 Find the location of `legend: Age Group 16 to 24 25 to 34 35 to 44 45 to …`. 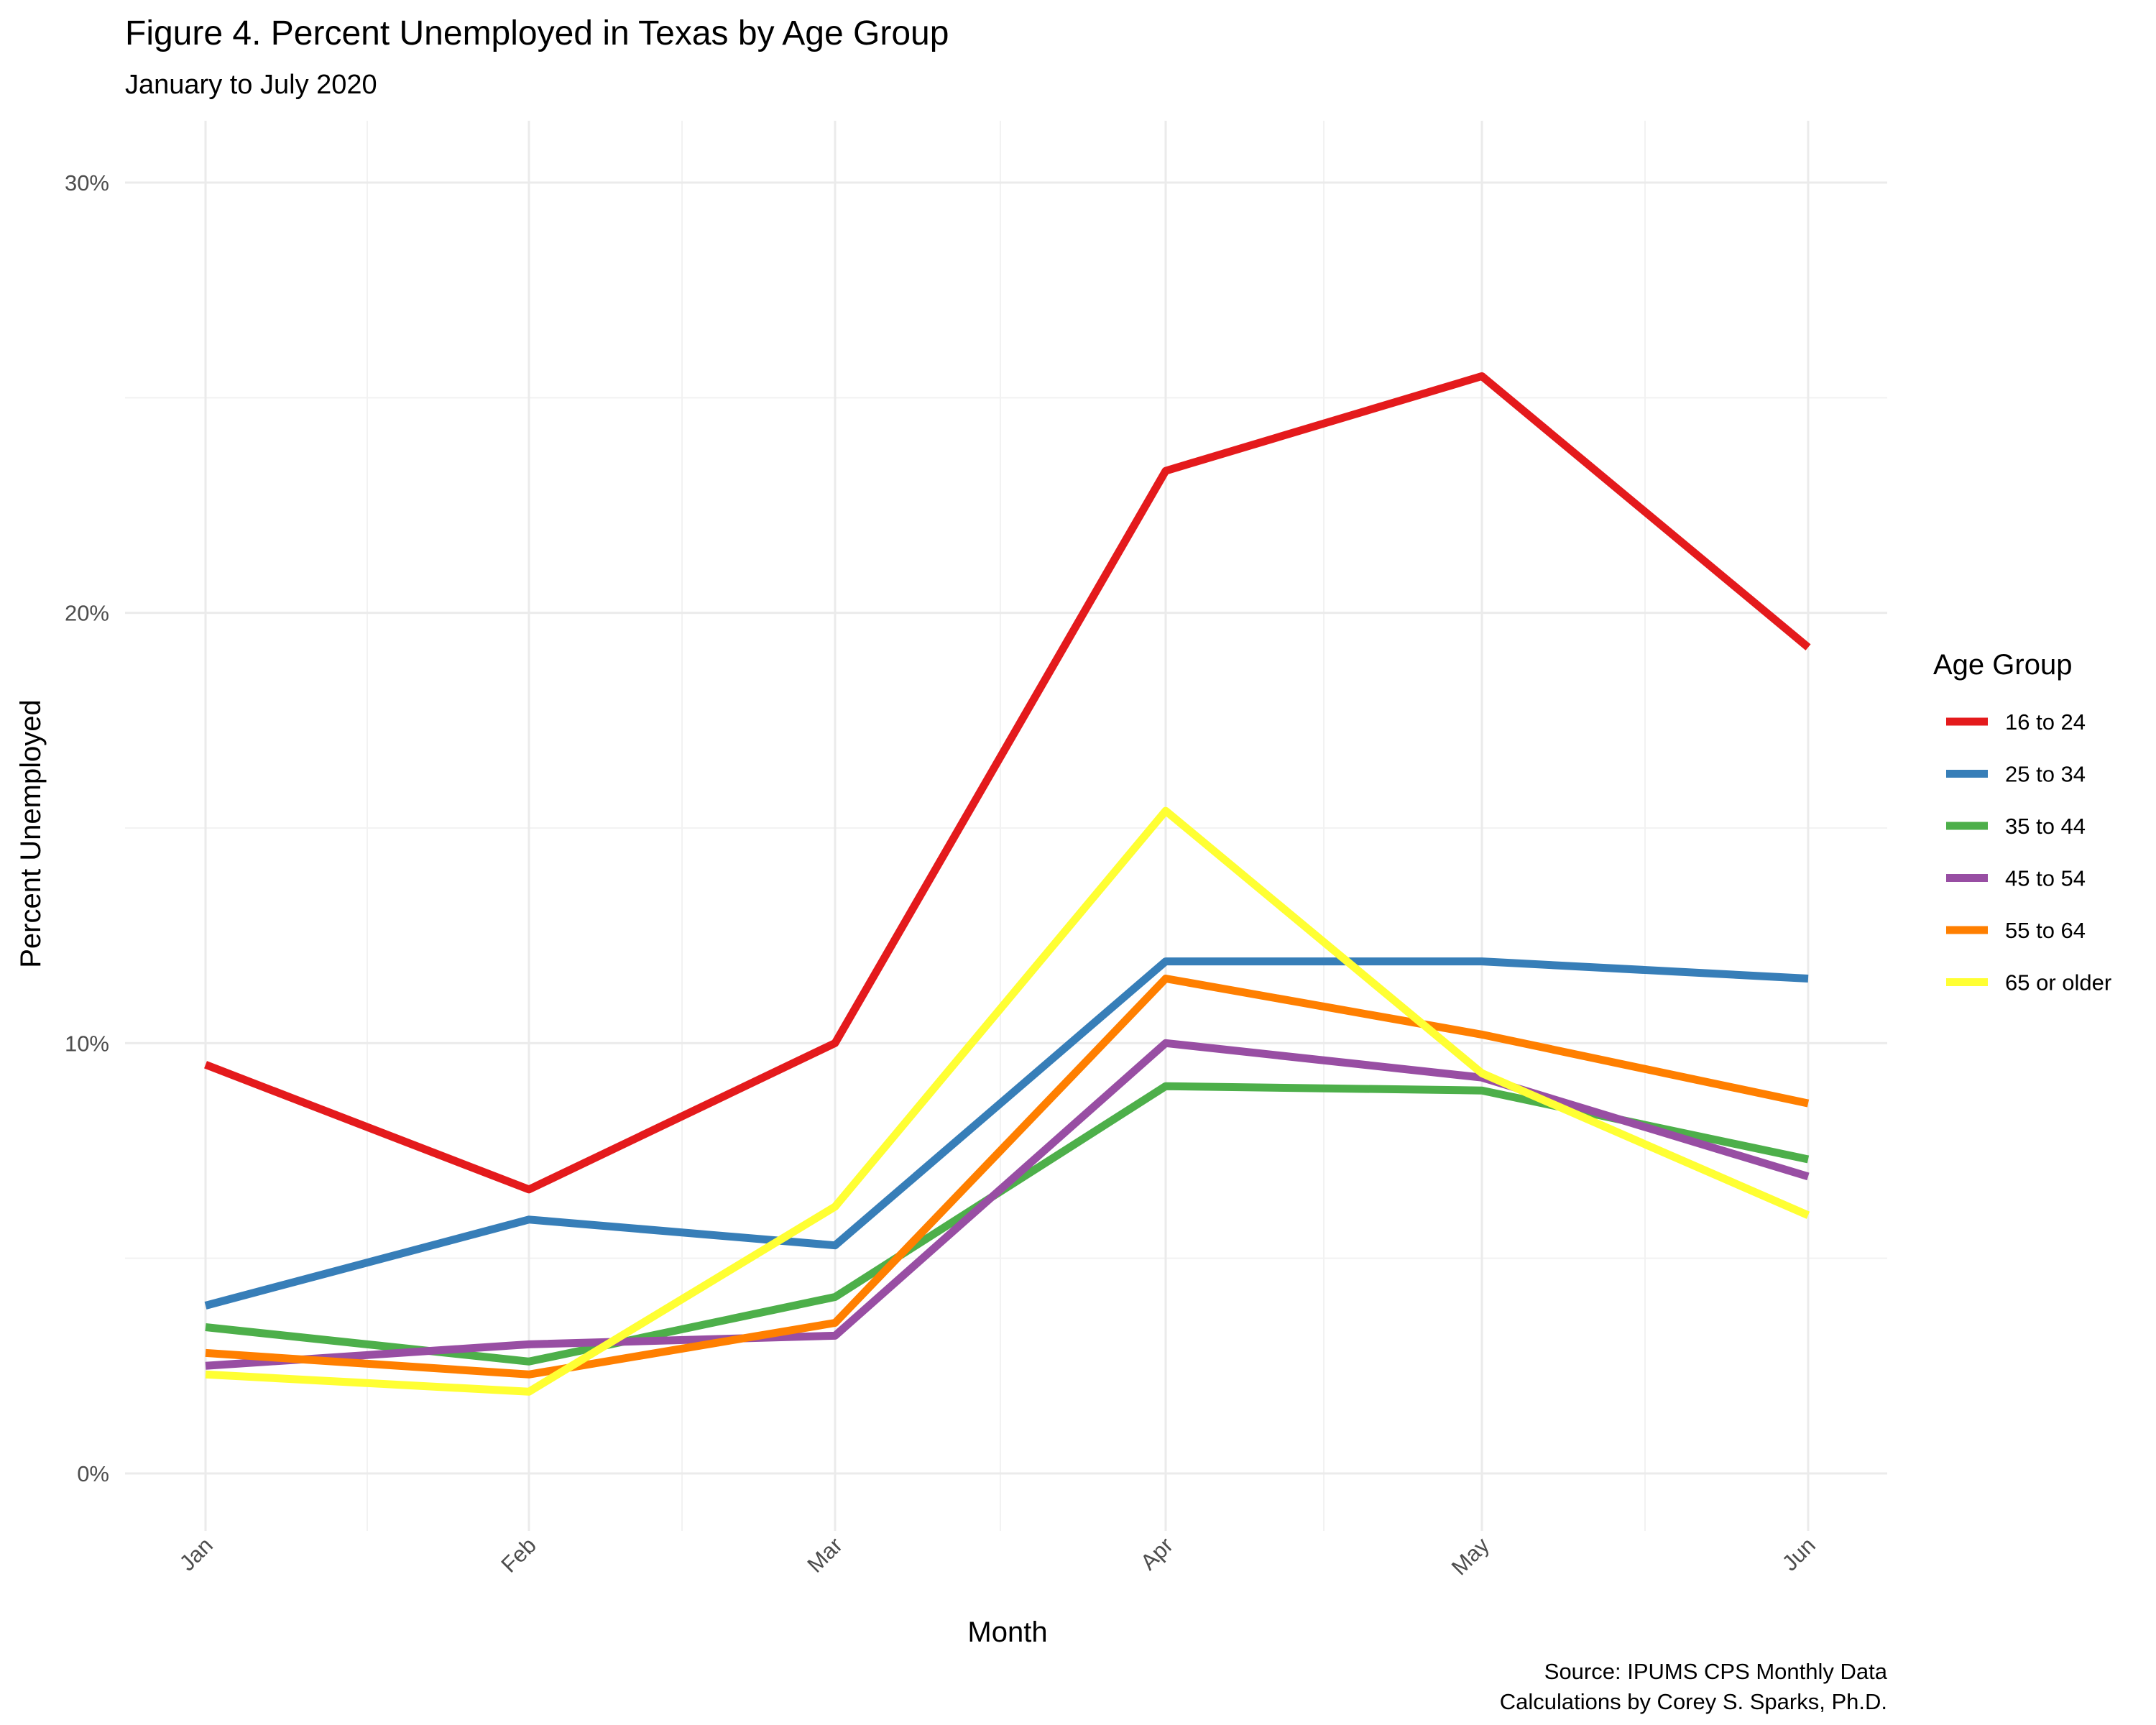

legend: Age Group 16 to 24 25 to 34 35 to 44 45 to … is located at coordinates (2022, 822).